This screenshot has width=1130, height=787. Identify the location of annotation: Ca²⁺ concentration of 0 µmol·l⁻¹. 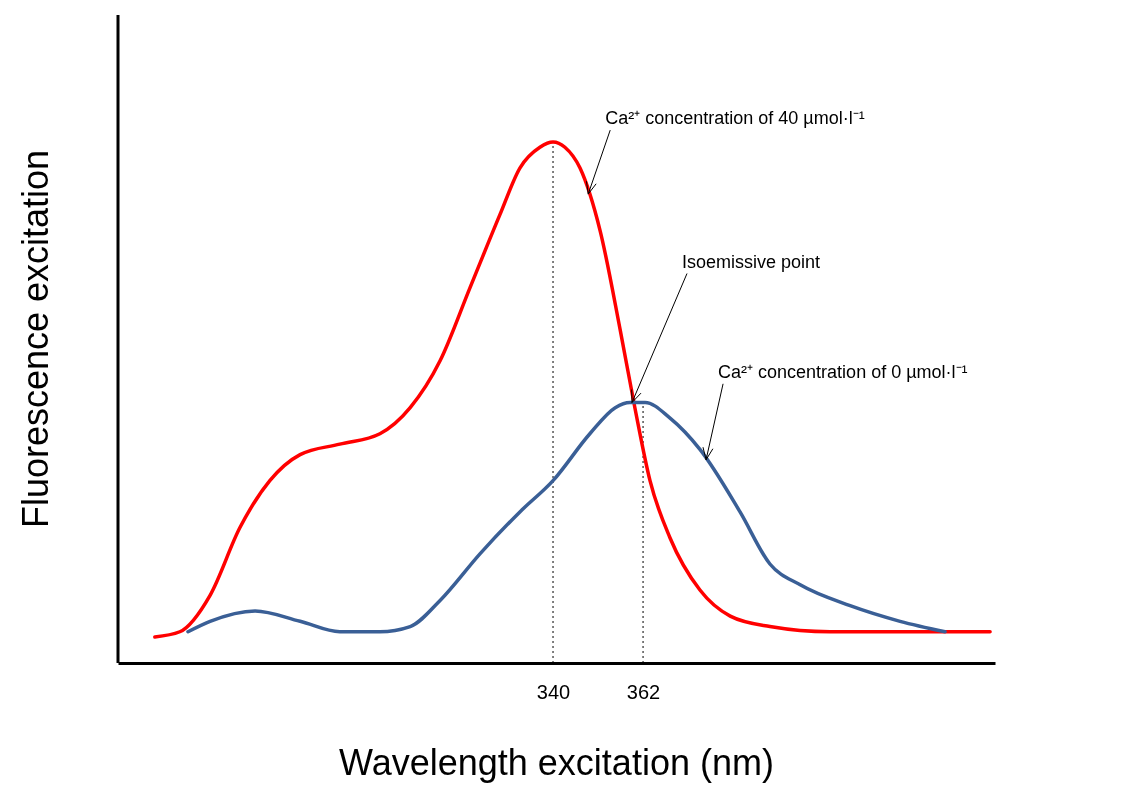
(843, 371).